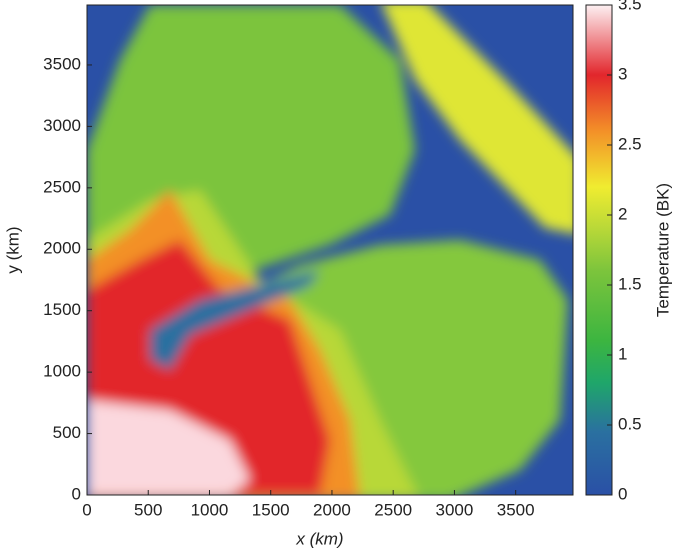 The height and width of the screenshot is (556, 677). Describe the element at coordinates (62, 248) in the screenshot. I see `y-tick-label: 2000` at that location.